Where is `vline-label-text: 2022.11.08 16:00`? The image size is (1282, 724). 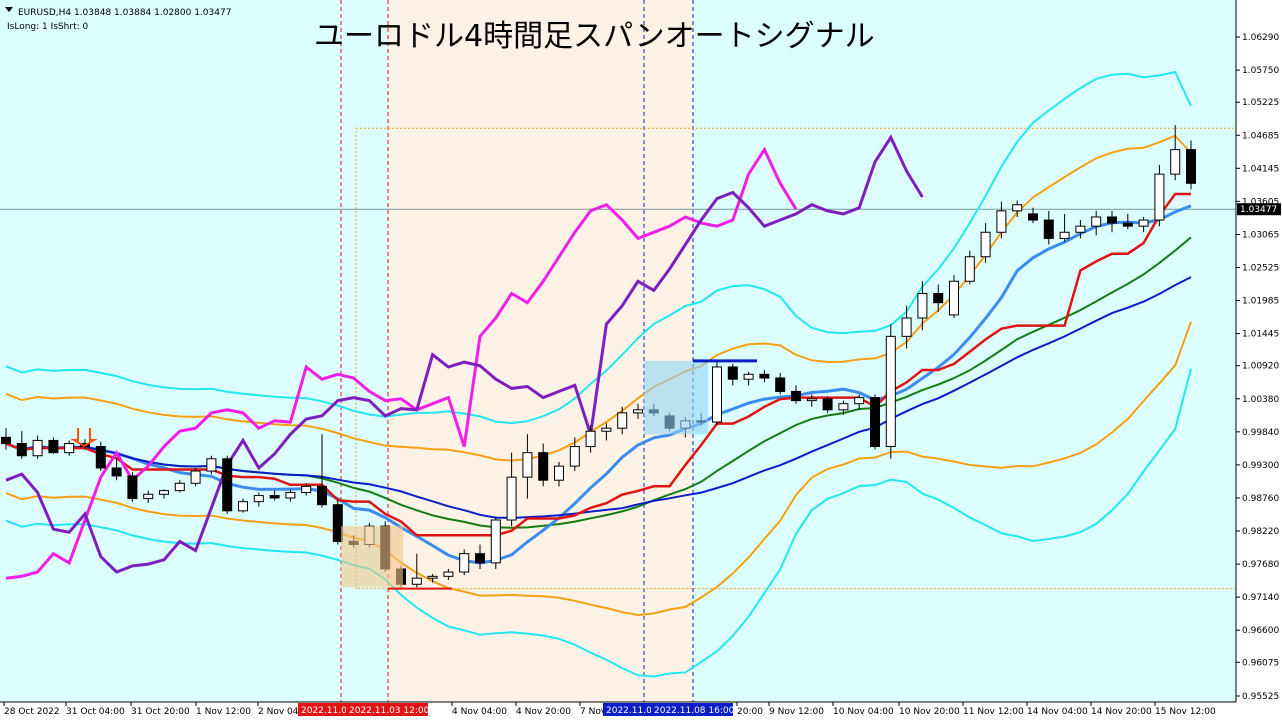
vline-label-text: 2022.11.08 16:00 is located at coordinates (694, 711).